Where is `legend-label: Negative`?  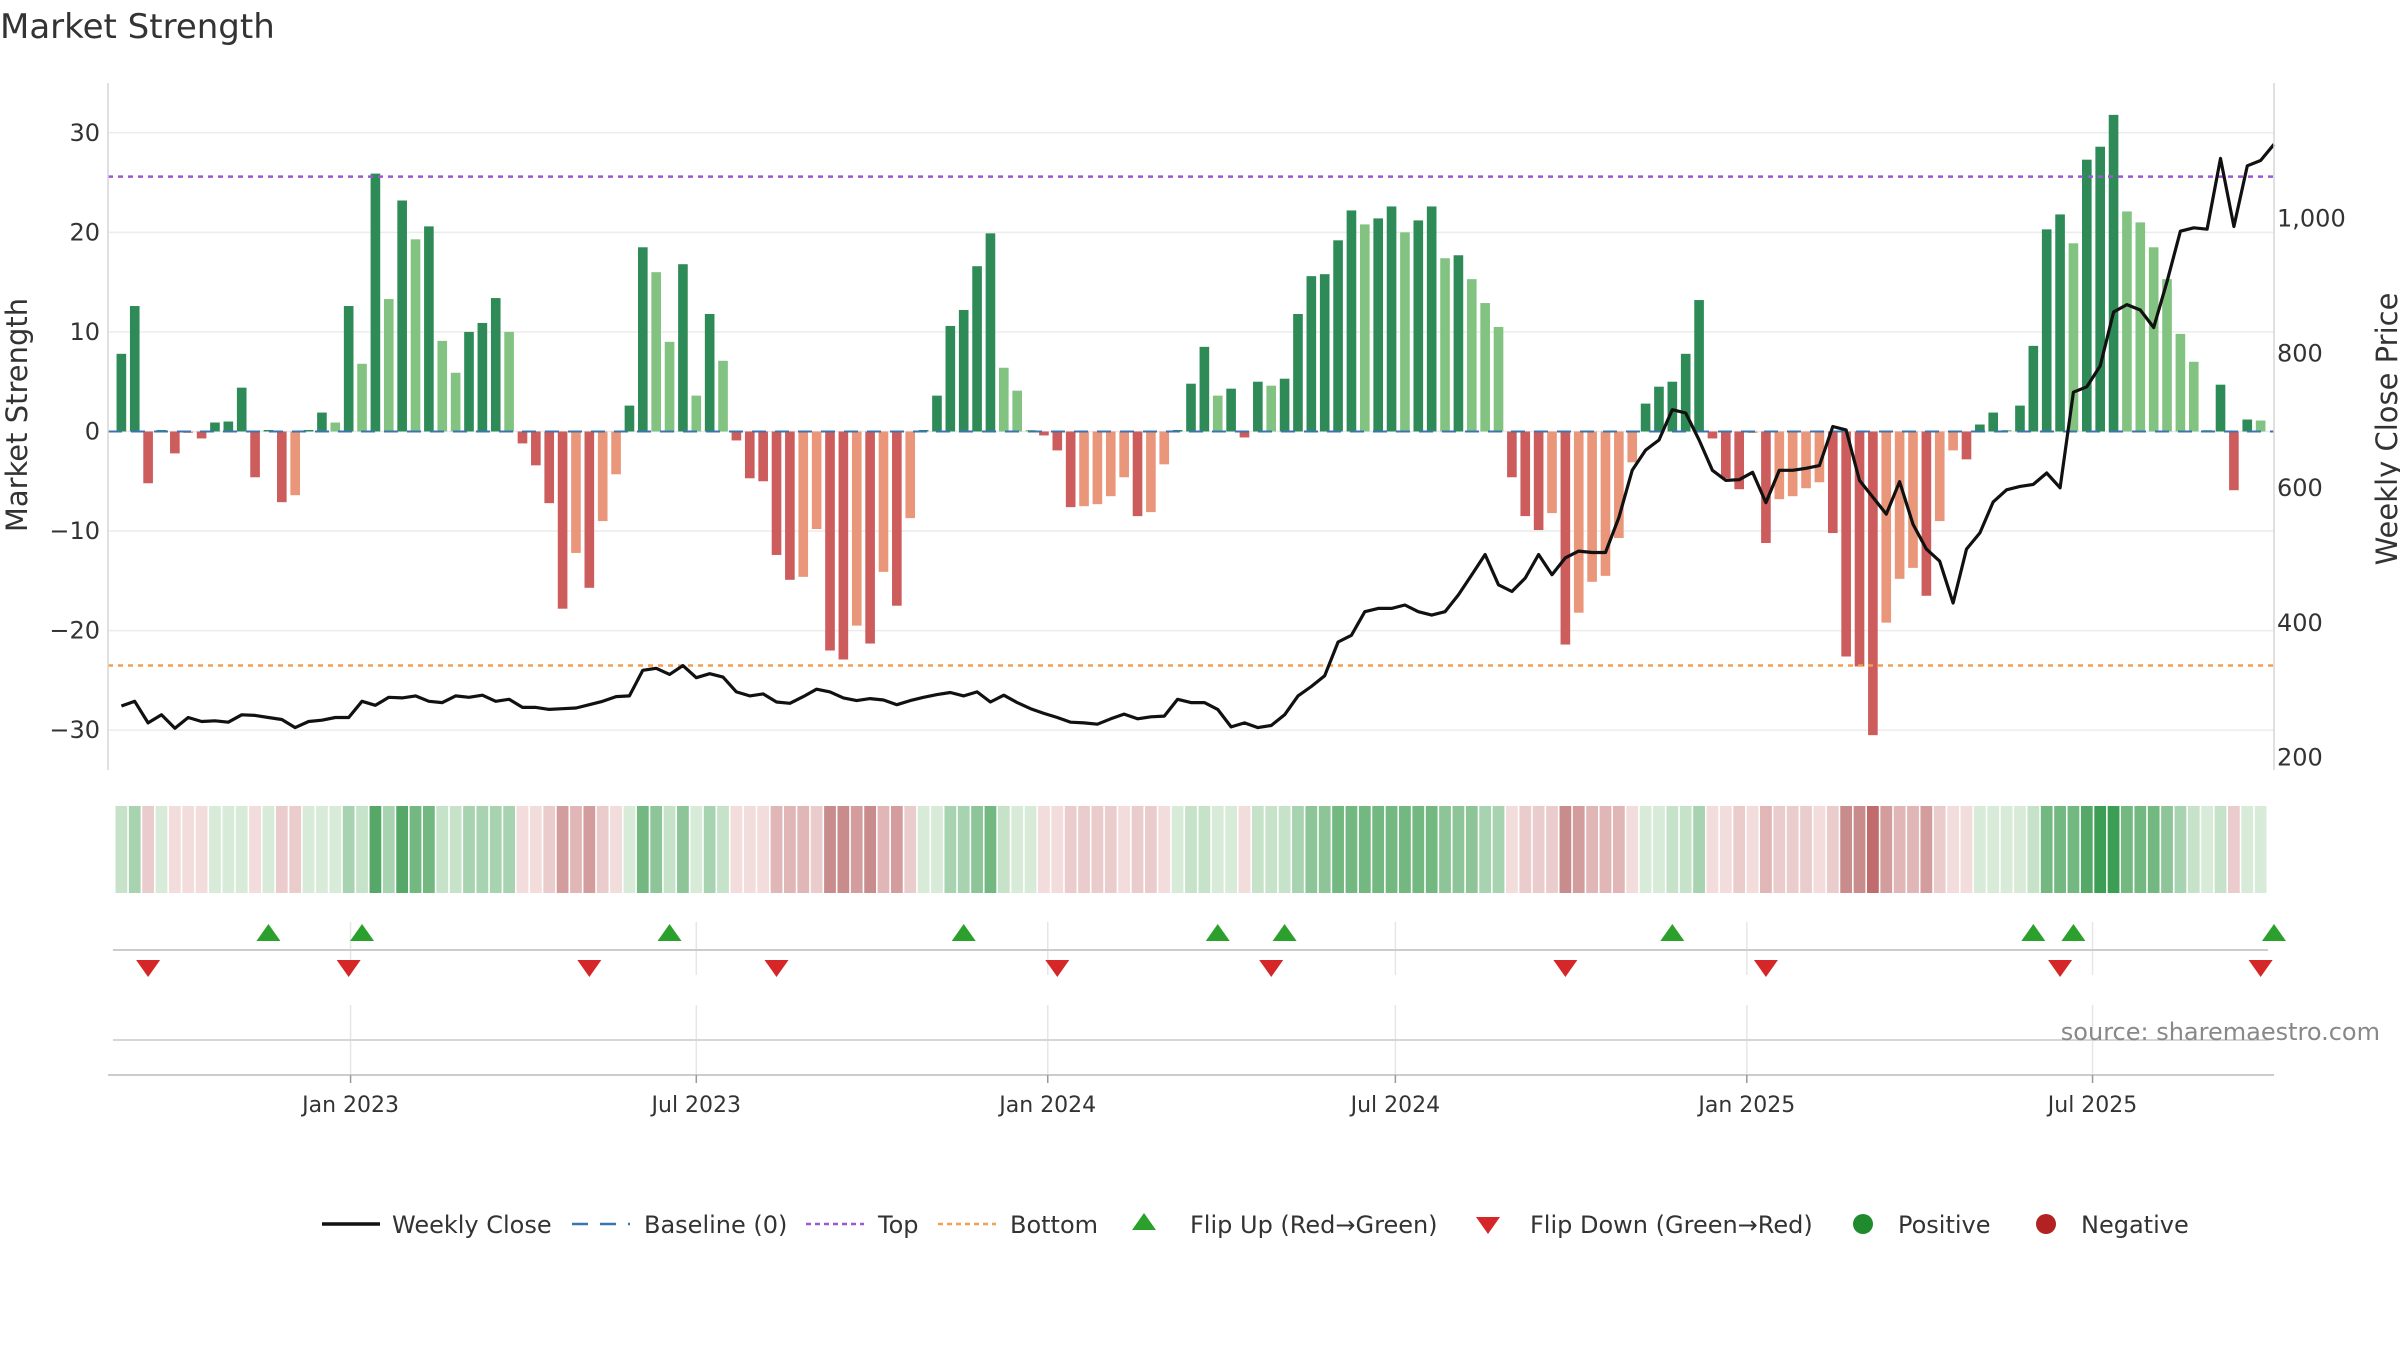 legend-label: Negative is located at coordinates (2135, 1225).